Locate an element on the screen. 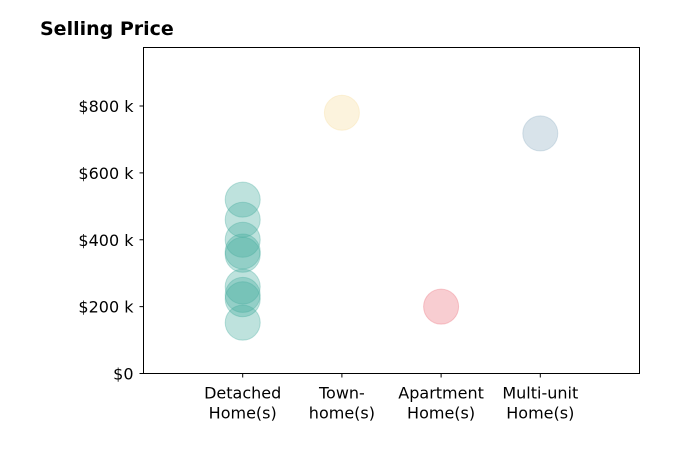 This screenshot has height=462, width=679. x-tick-label: Town-home(s) is located at coordinates (342, 403).